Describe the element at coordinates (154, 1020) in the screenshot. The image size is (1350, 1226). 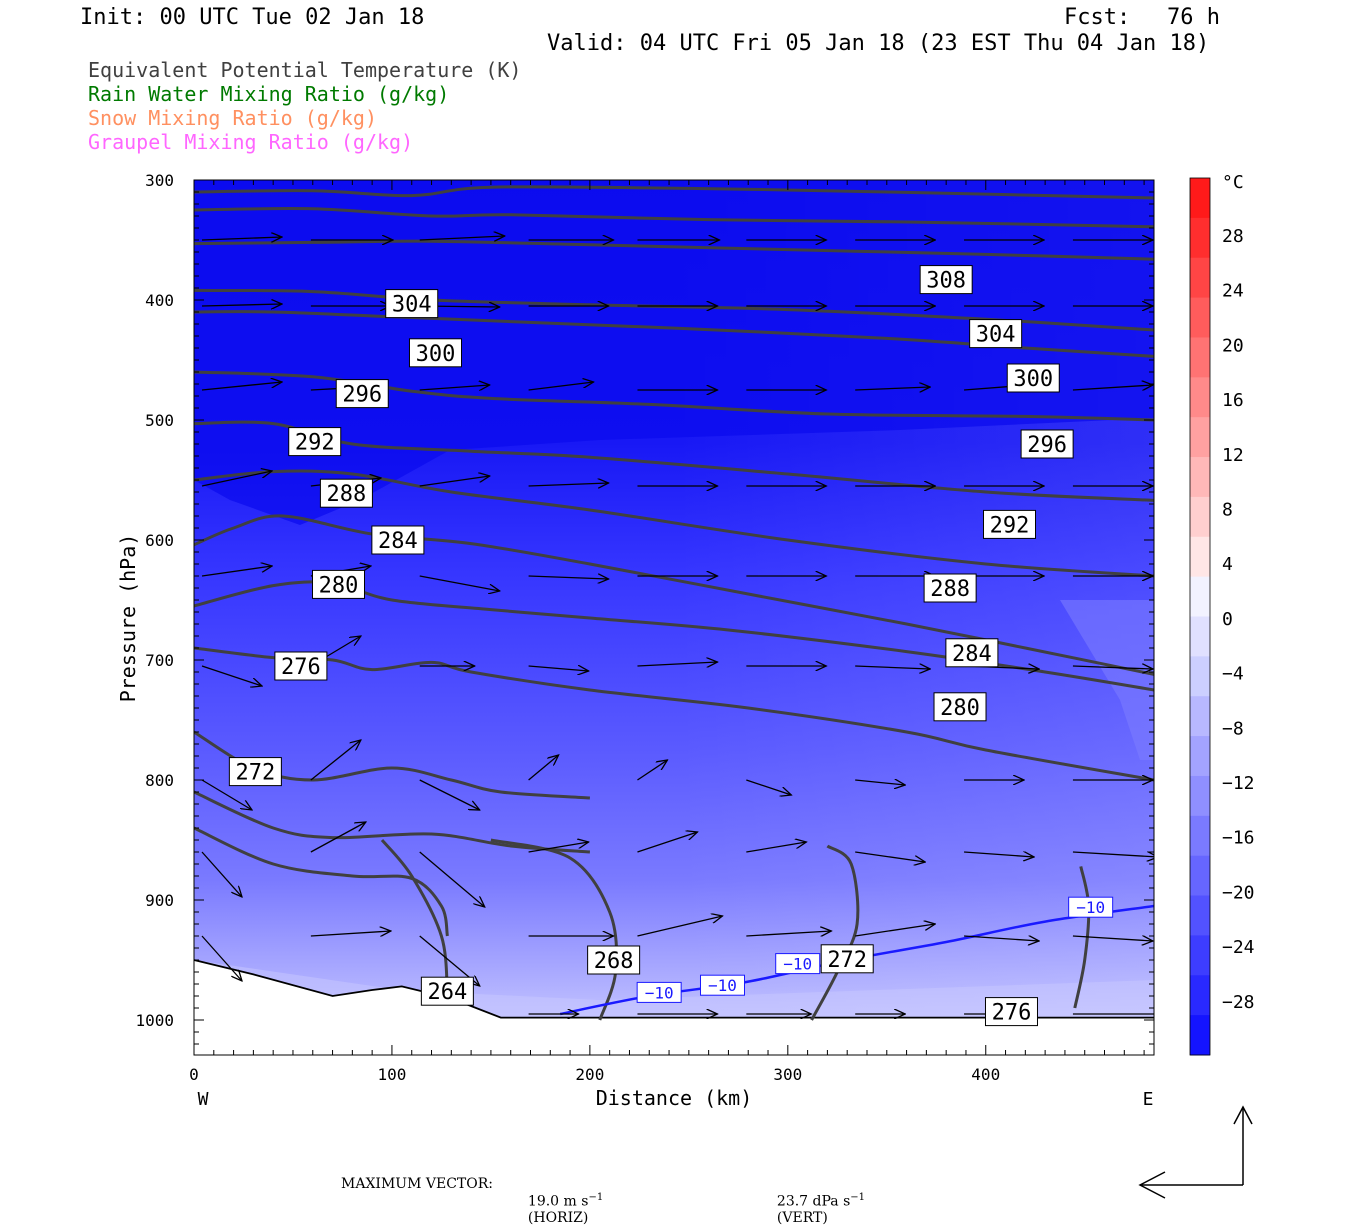
I see `y-tick-label: 1000` at that location.